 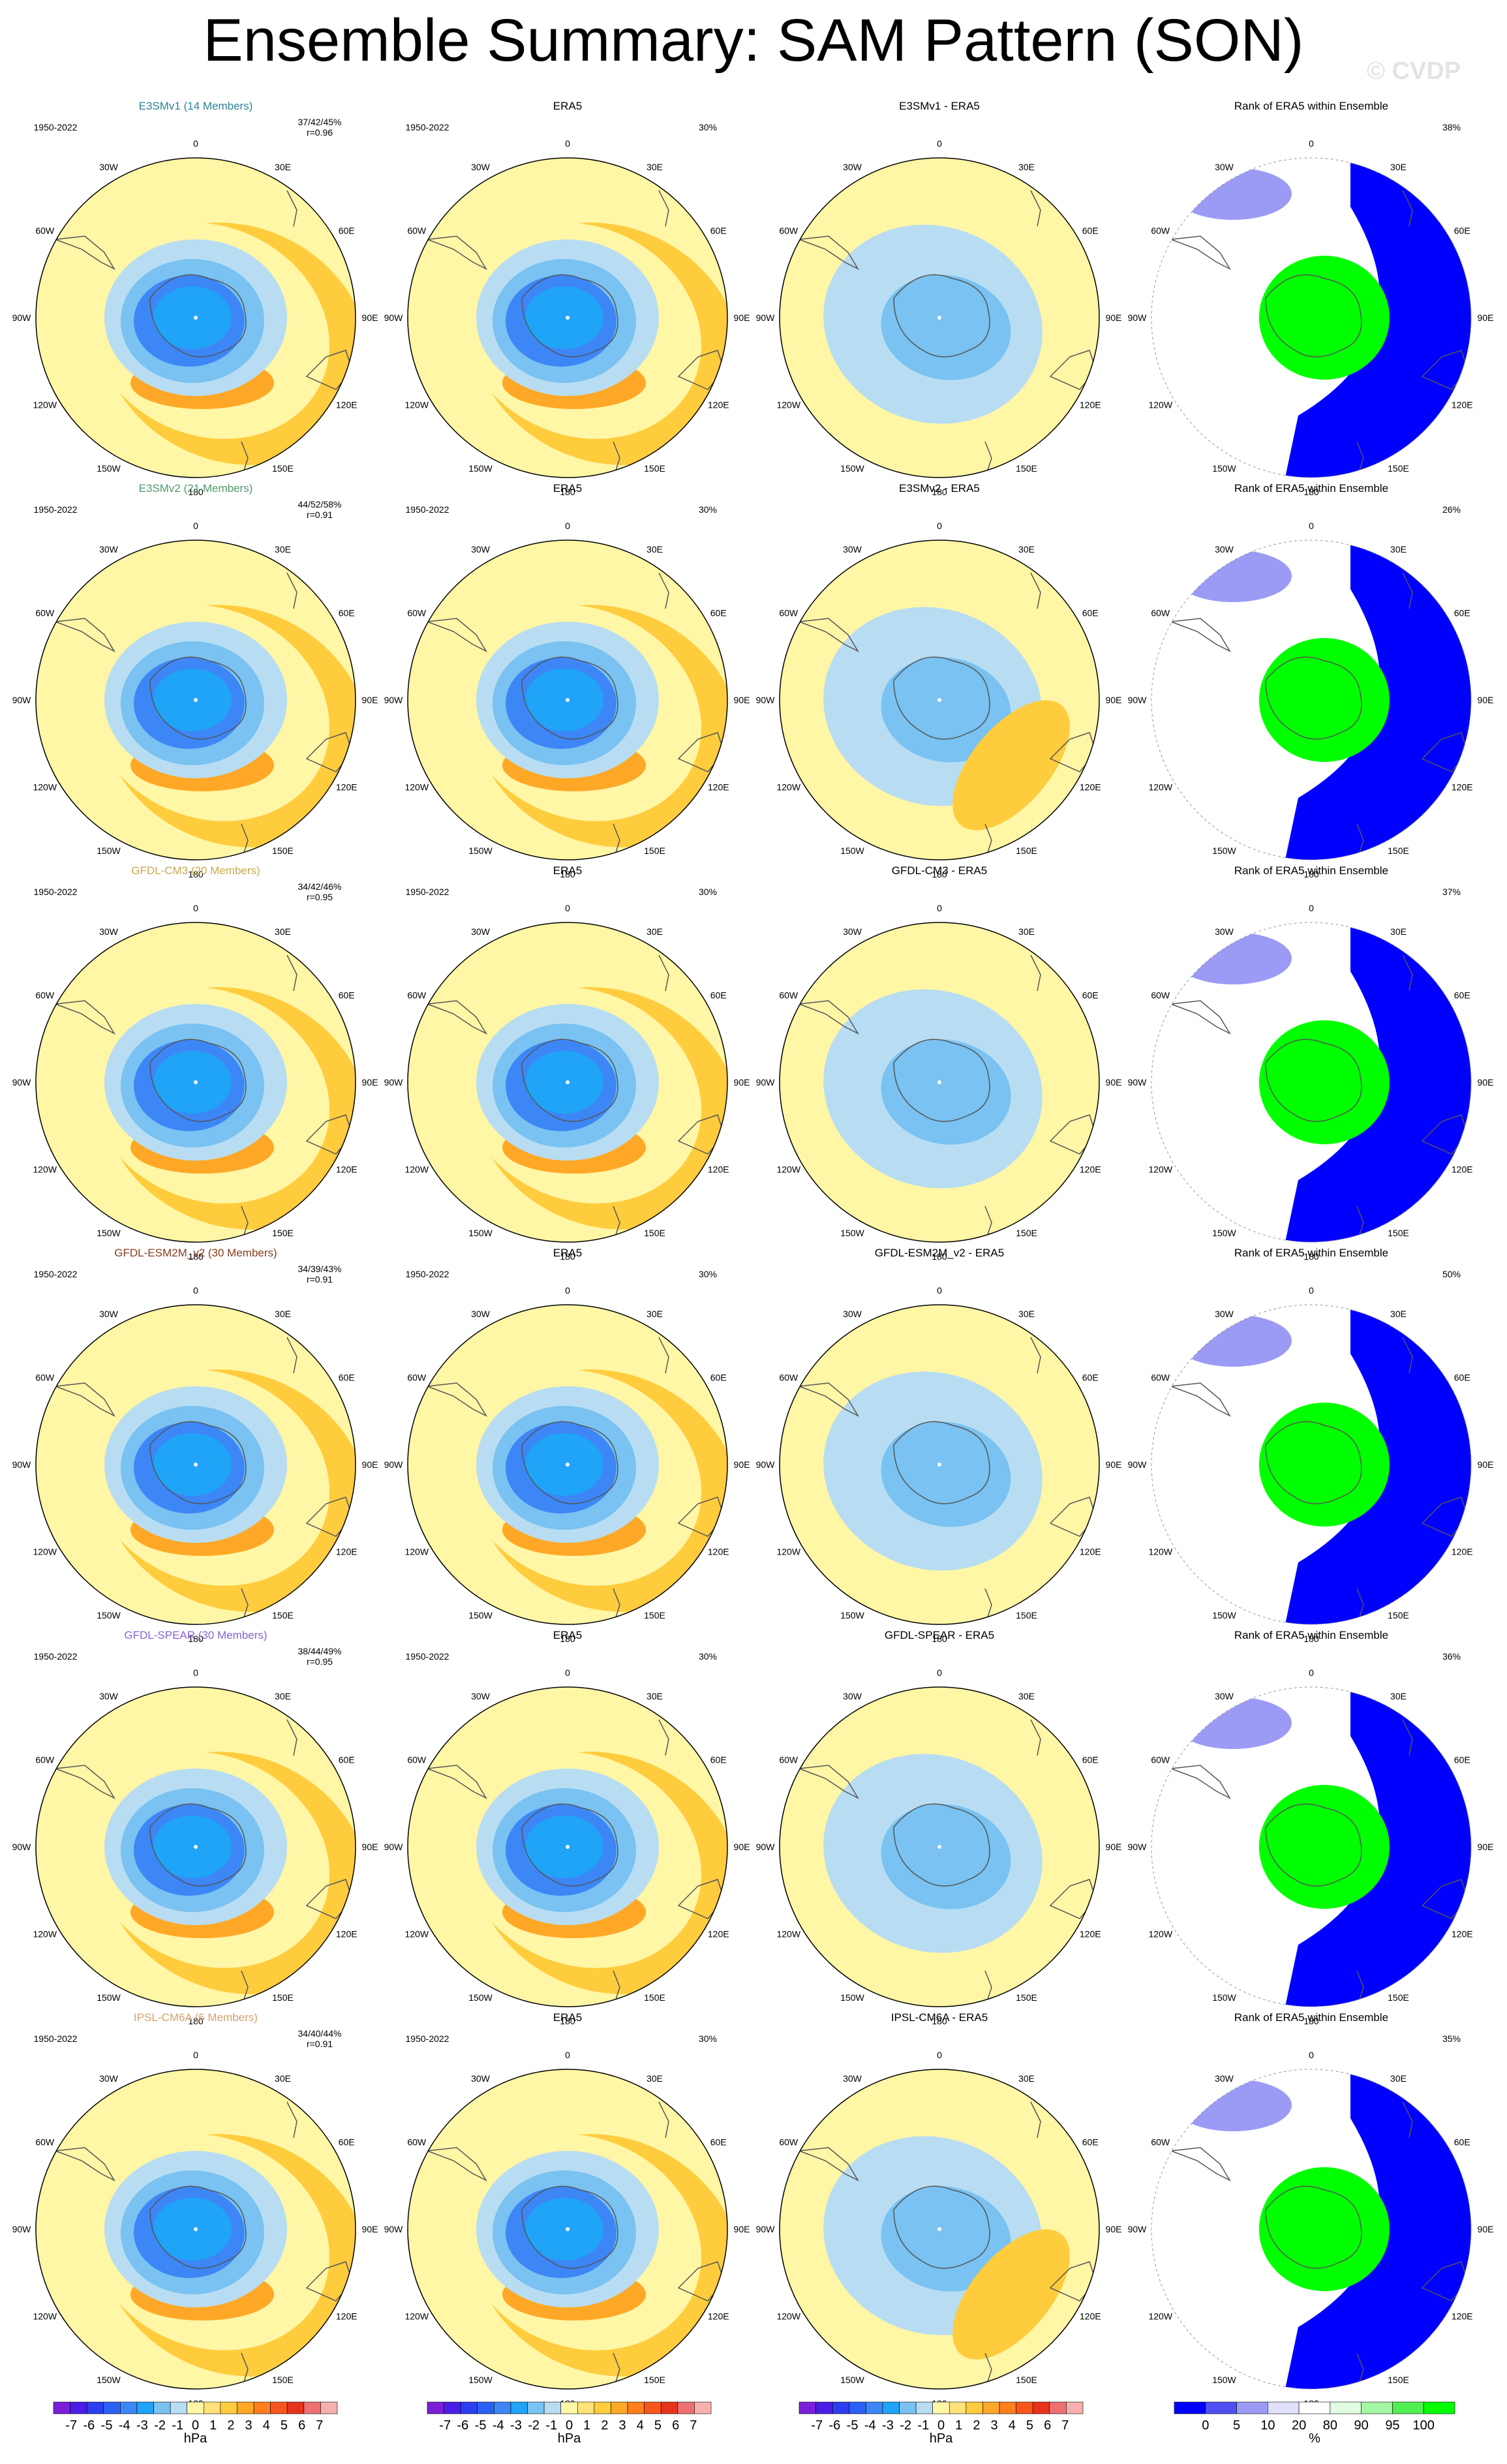 I want to click on colorbar-tick-label: -7, so click(x=71, y=2425).